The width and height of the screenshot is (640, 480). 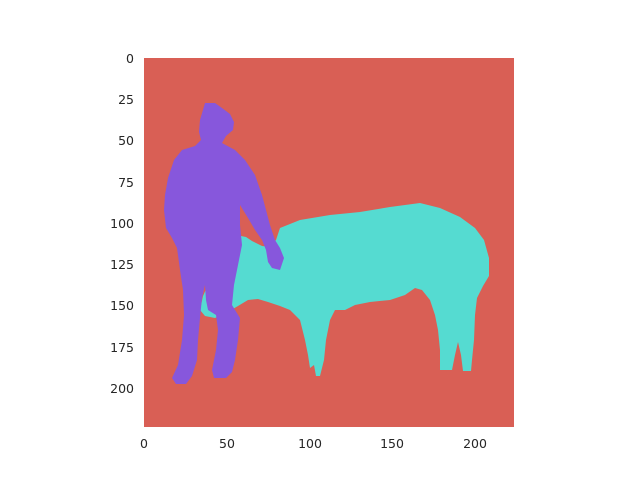 What do you see at coordinates (227, 443) in the screenshot?
I see `x-tick-label: 50` at bounding box center [227, 443].